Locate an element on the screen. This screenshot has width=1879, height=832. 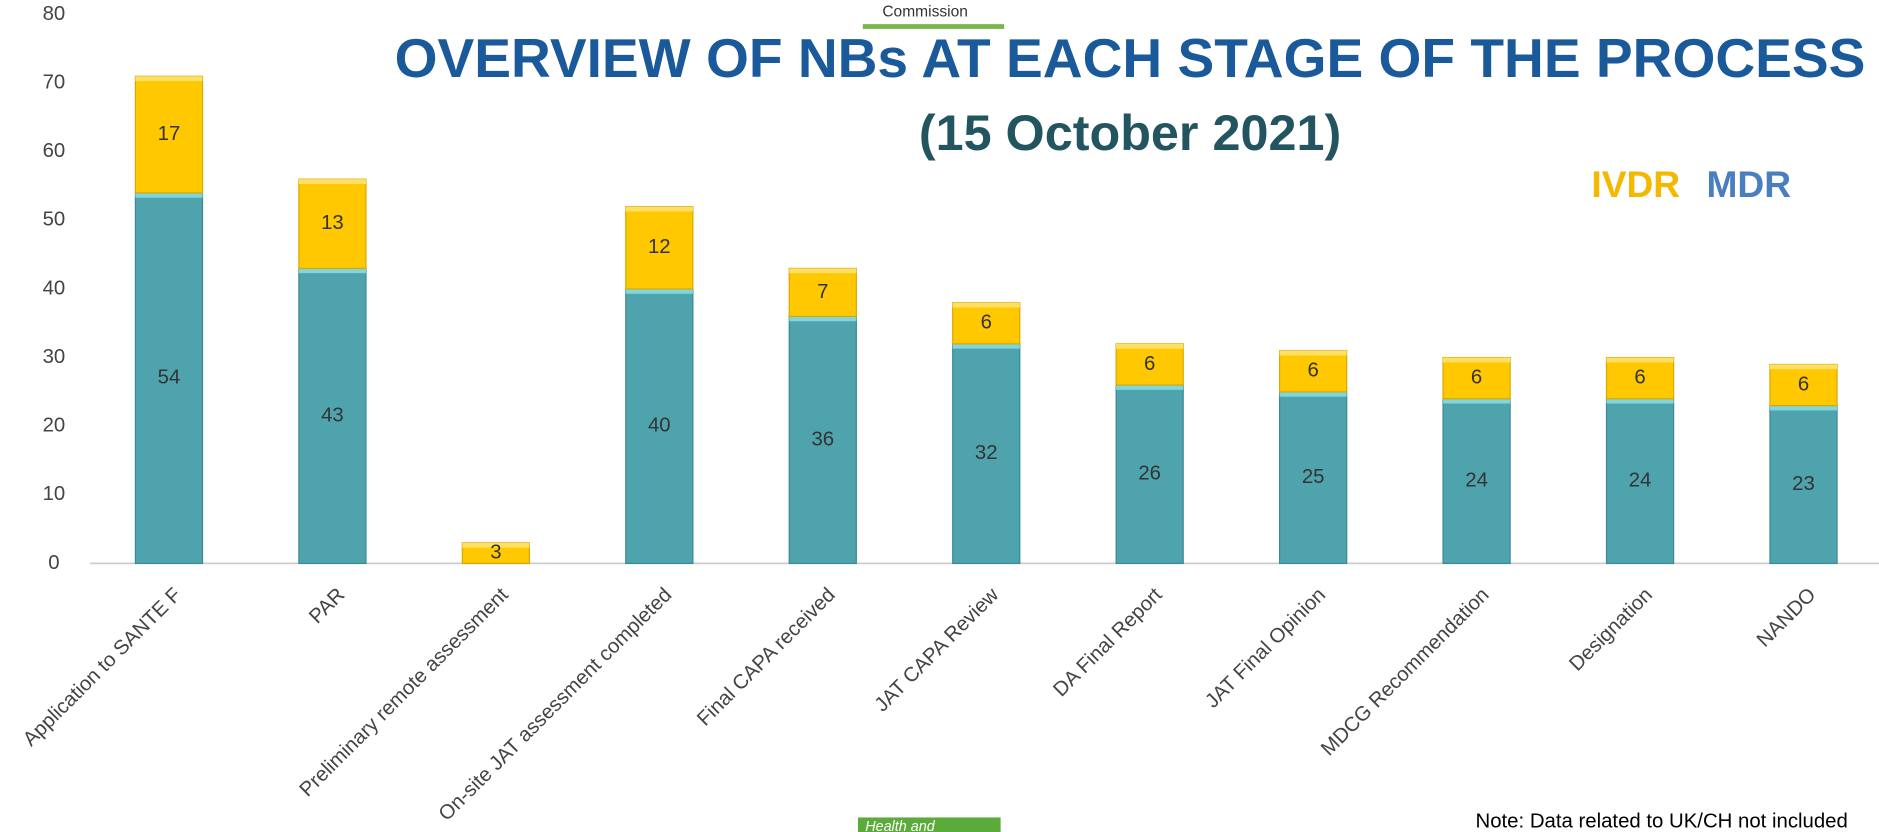
x-tick-label: MDCG Recommendation is located at coordinates (1405, 672).